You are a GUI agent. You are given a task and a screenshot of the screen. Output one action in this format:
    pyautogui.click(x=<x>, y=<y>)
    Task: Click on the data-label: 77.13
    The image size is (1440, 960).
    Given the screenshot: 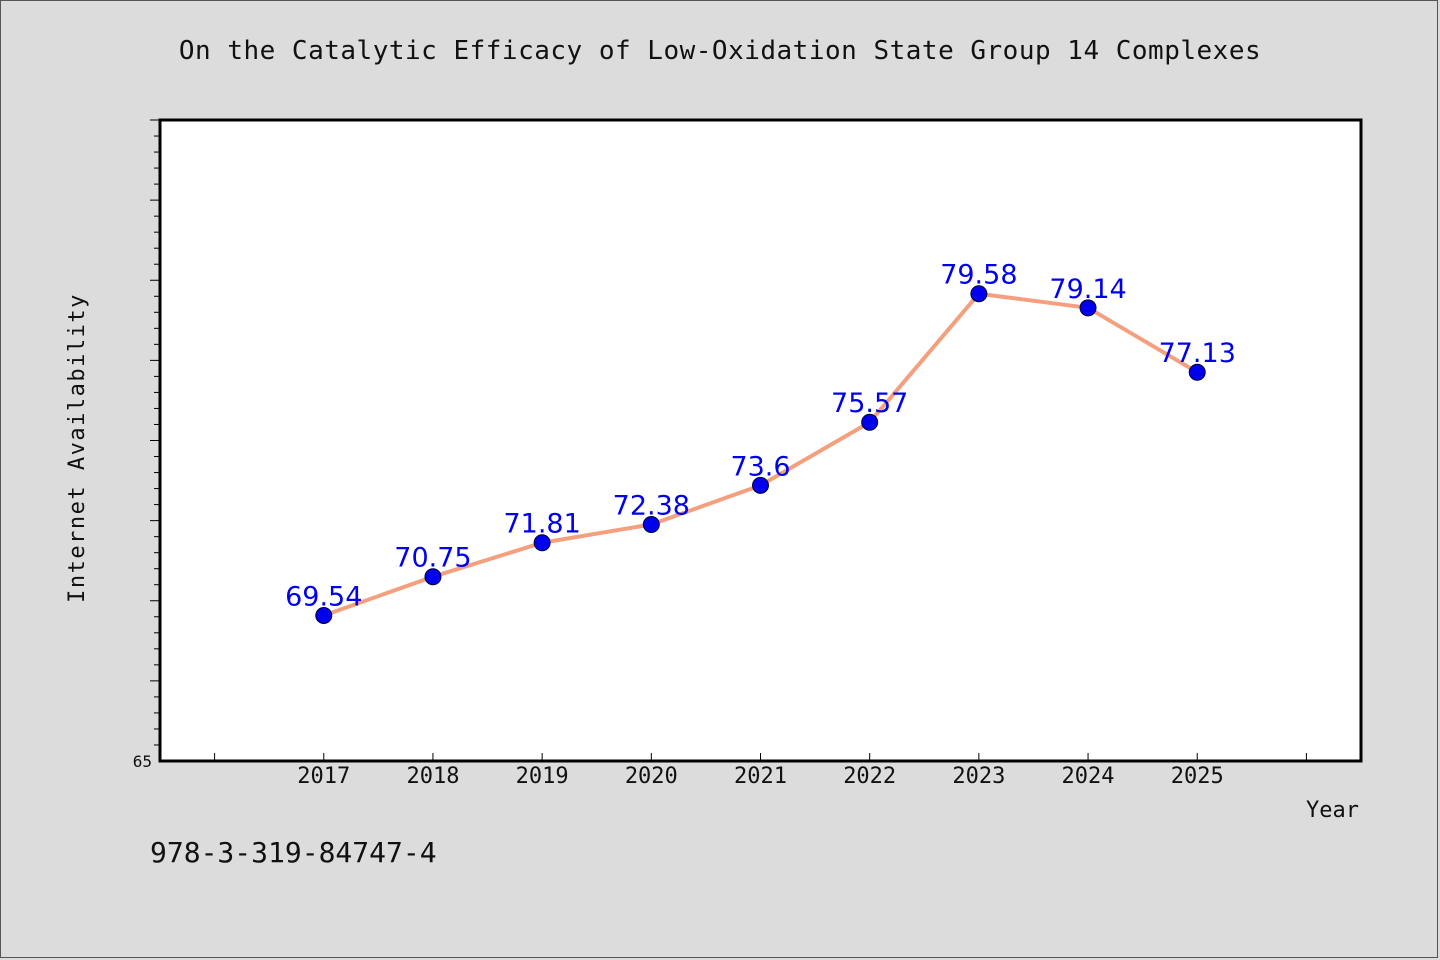 What is the action you would take?
    pyautogui.click(x=1197, y=353)
    